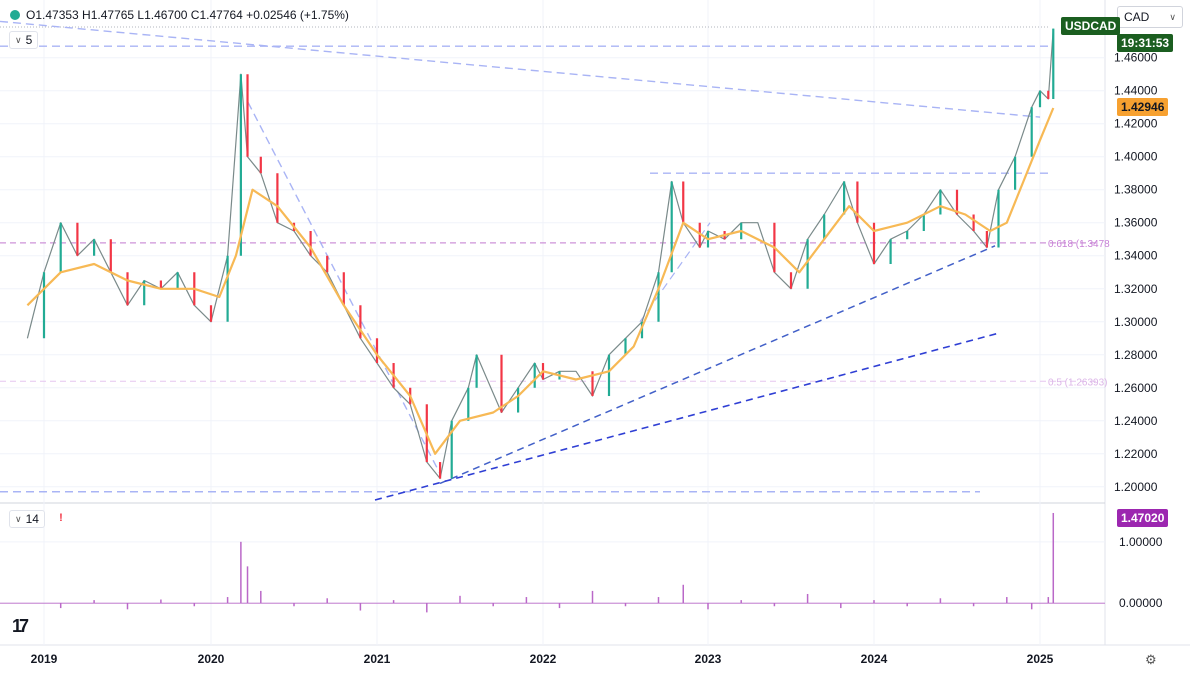 Image resolution: width=1190 pixels, height=677 pixels. Describe the element at coordinates (543, 659) in the screenshot. I see `time-axis-label: 2022` at that location.